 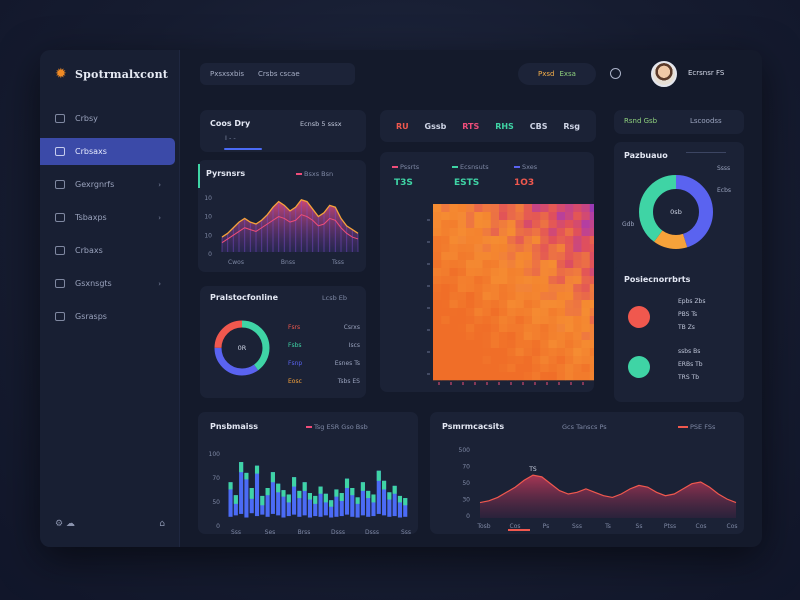 I want to click on chevron-right-icon: ›, so click(x=159, y=283).